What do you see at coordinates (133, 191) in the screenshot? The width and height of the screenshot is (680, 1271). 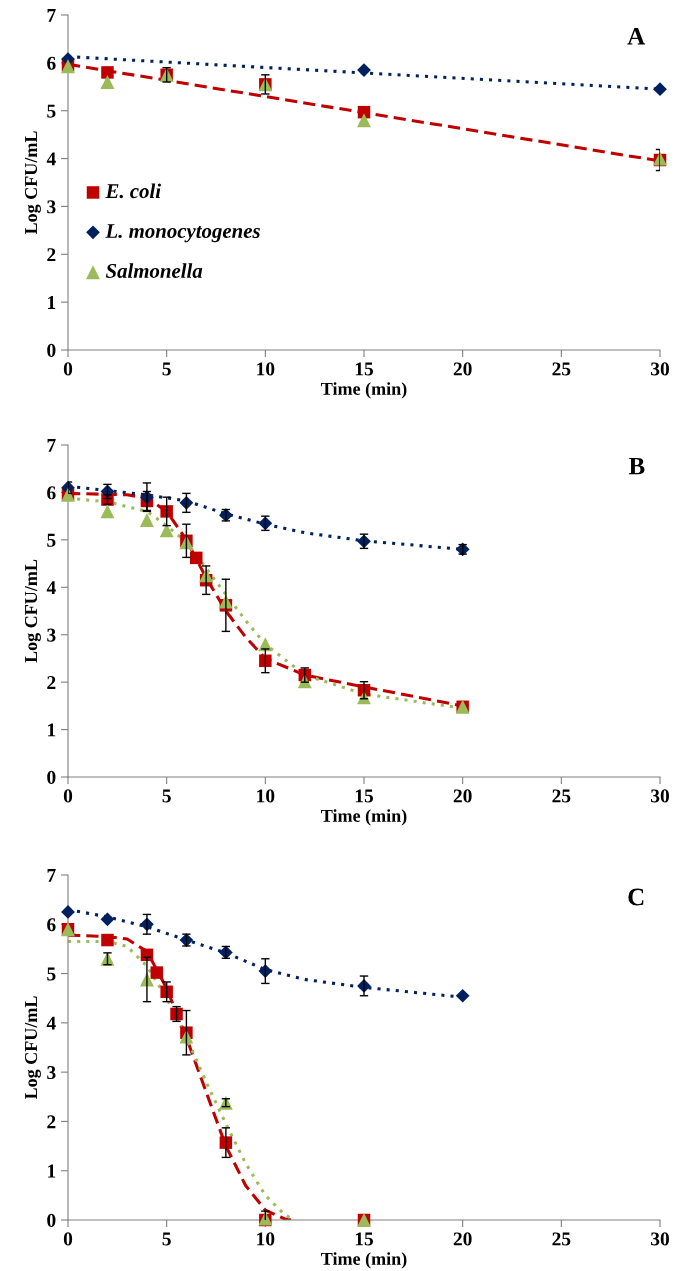 I see `legend-label: E. coli` at bounding box center [133, 191].